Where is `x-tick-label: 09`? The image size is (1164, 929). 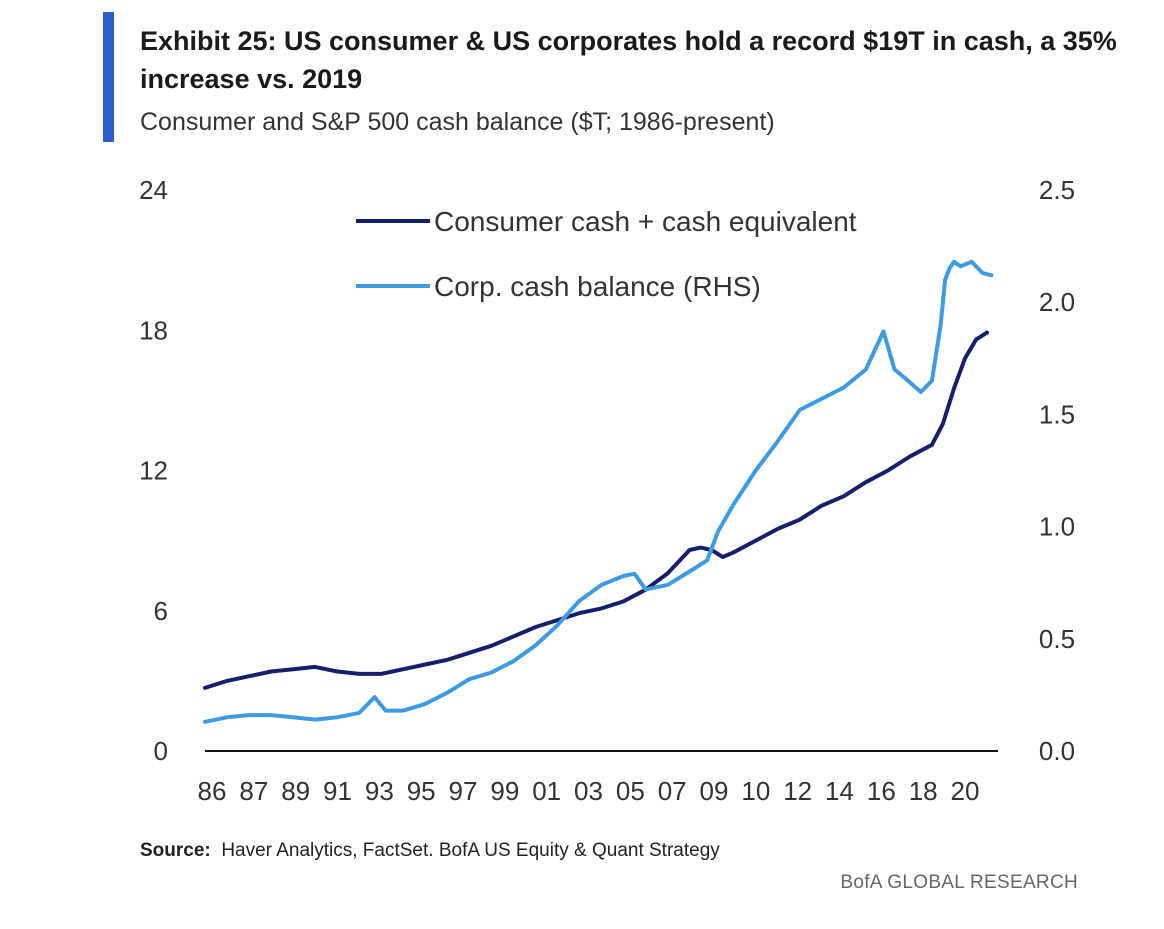 x-tick-label: 09 is located at coordinates (714, 791).